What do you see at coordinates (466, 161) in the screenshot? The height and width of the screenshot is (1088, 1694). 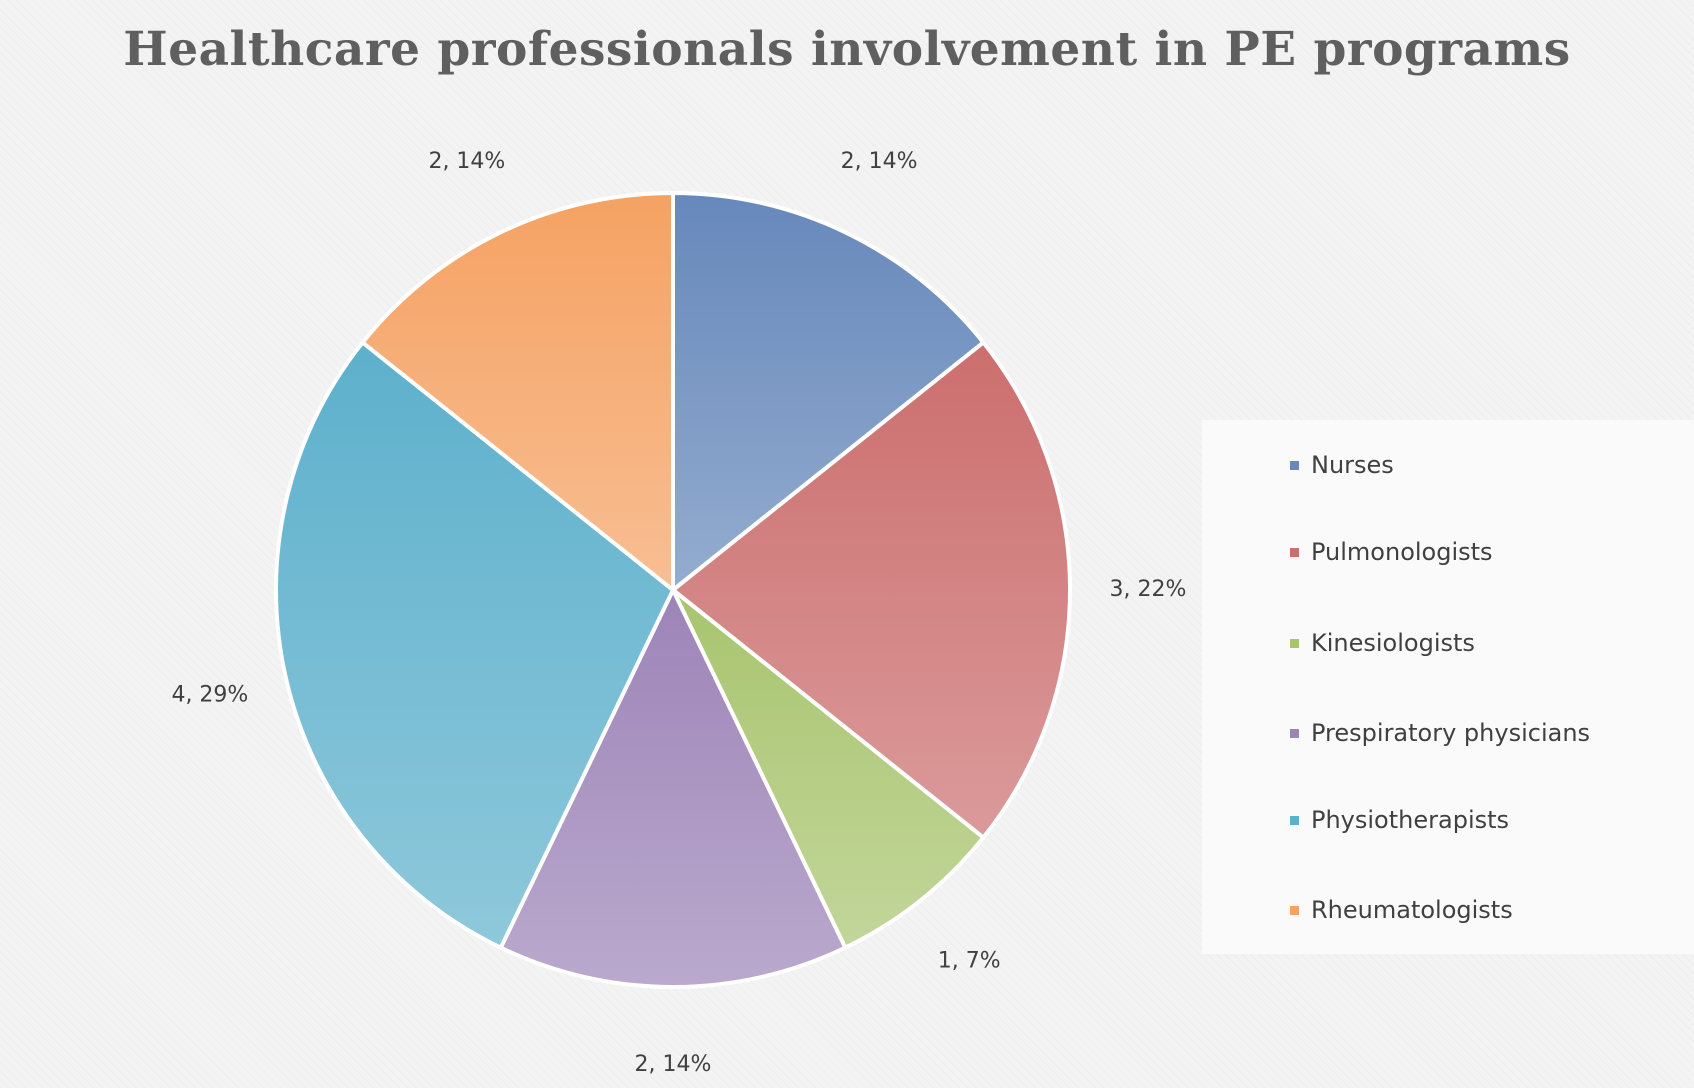 I see `data-label-rheumatologists: 2, 14%` at bounding box center [466, 161].